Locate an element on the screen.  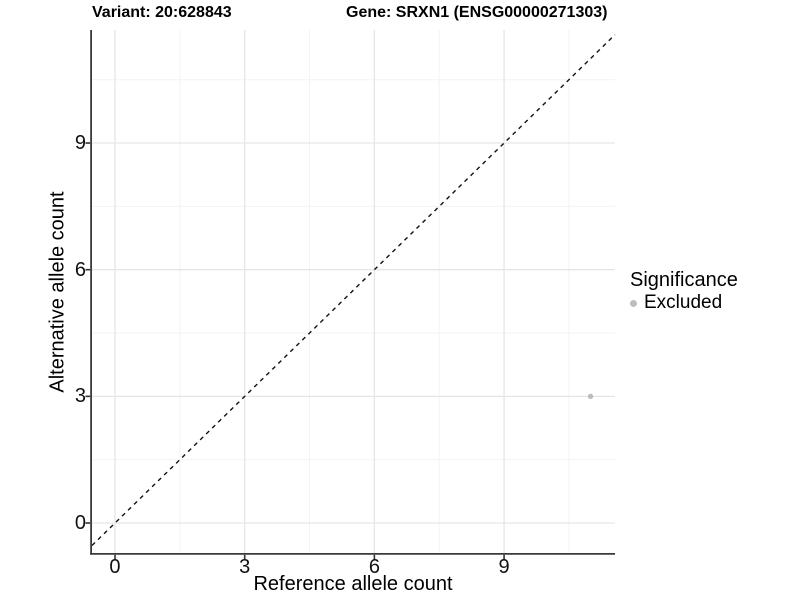
y-tick-label: 3 is located at coordinates (80, 396).